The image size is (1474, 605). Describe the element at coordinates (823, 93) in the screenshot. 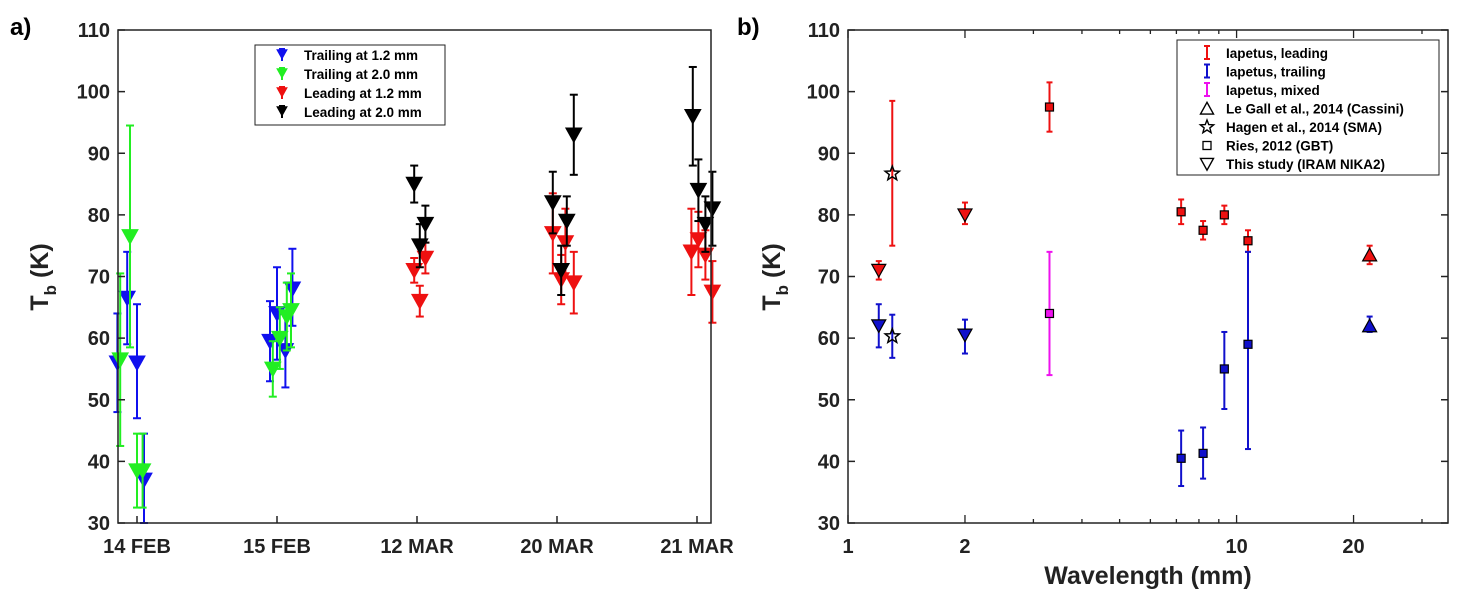

I see `panel-b-y-tick-label: 100` at that location.